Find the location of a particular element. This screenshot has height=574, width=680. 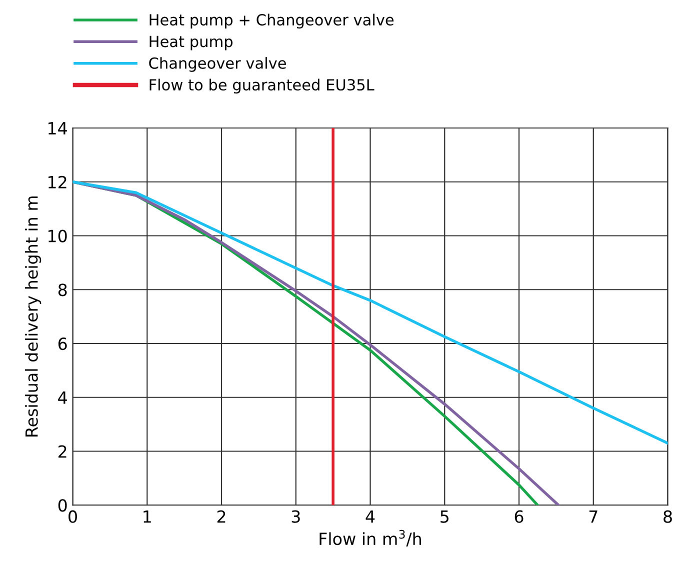

x-tick-label: 6 is located at coordinates (519, 516).